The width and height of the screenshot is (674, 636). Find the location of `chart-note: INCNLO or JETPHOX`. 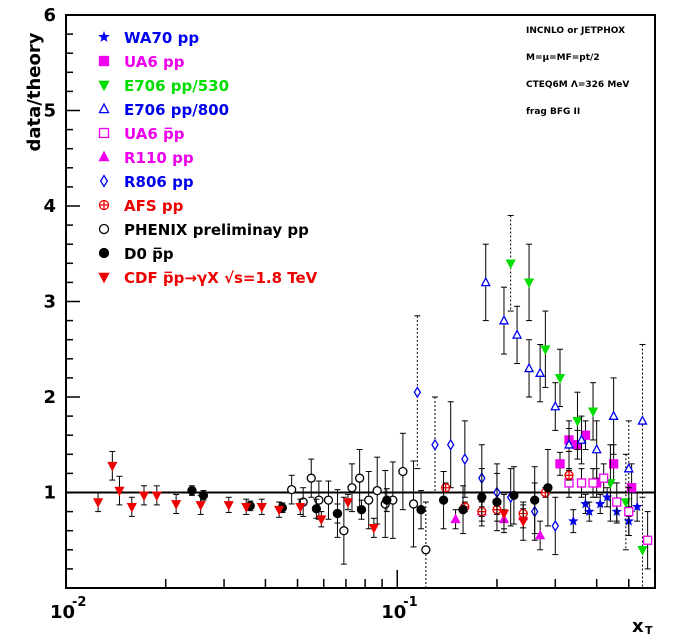

chart-note: INCNLO or JETPHOX is located at coordinates (575, 31).